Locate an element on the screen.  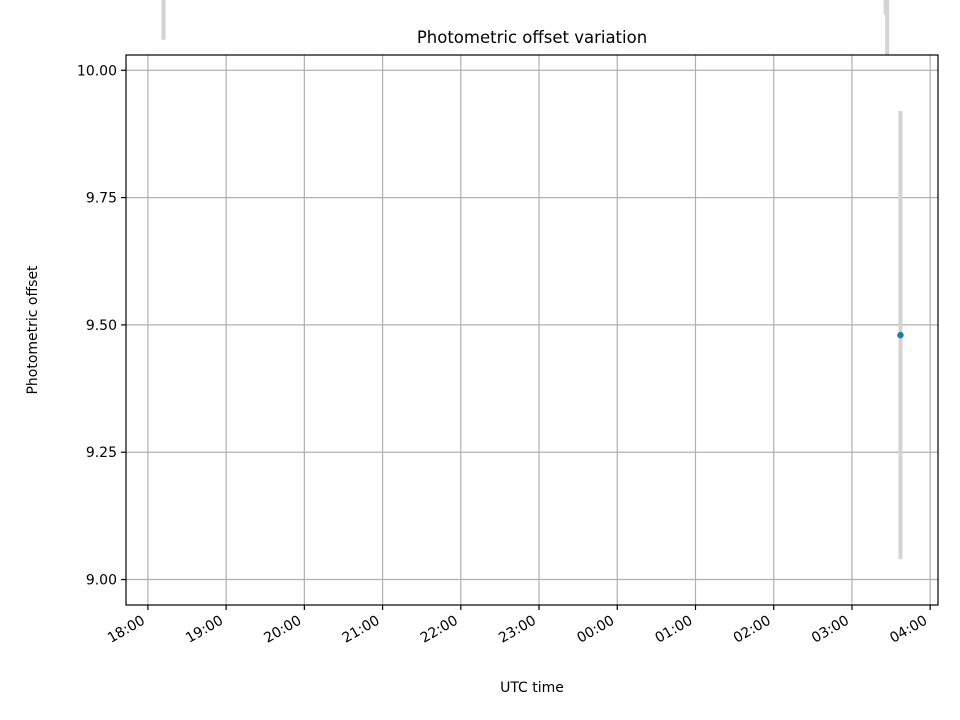
y-axis-label: Photometric offset is located at coordinates (33, 330).